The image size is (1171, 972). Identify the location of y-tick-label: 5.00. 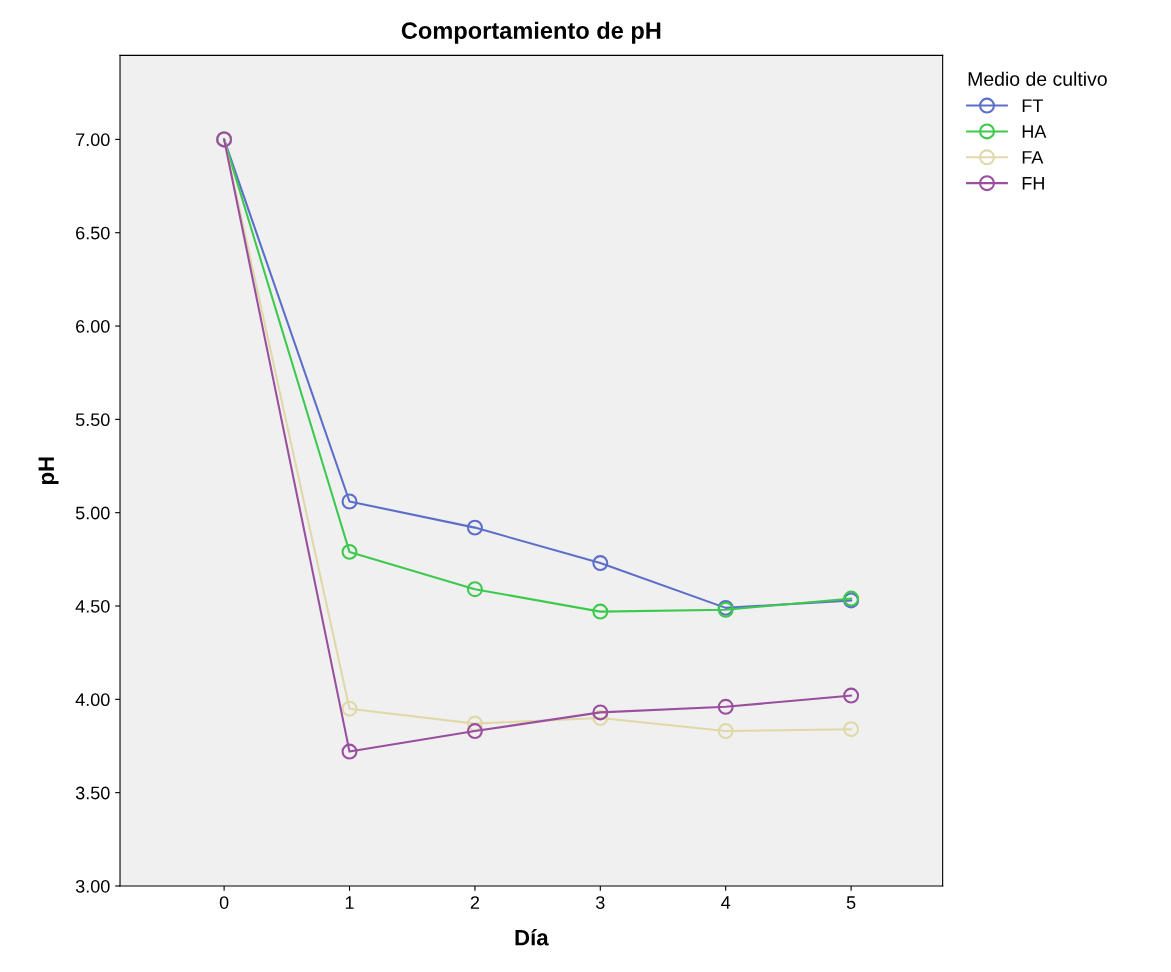
(92, 513).